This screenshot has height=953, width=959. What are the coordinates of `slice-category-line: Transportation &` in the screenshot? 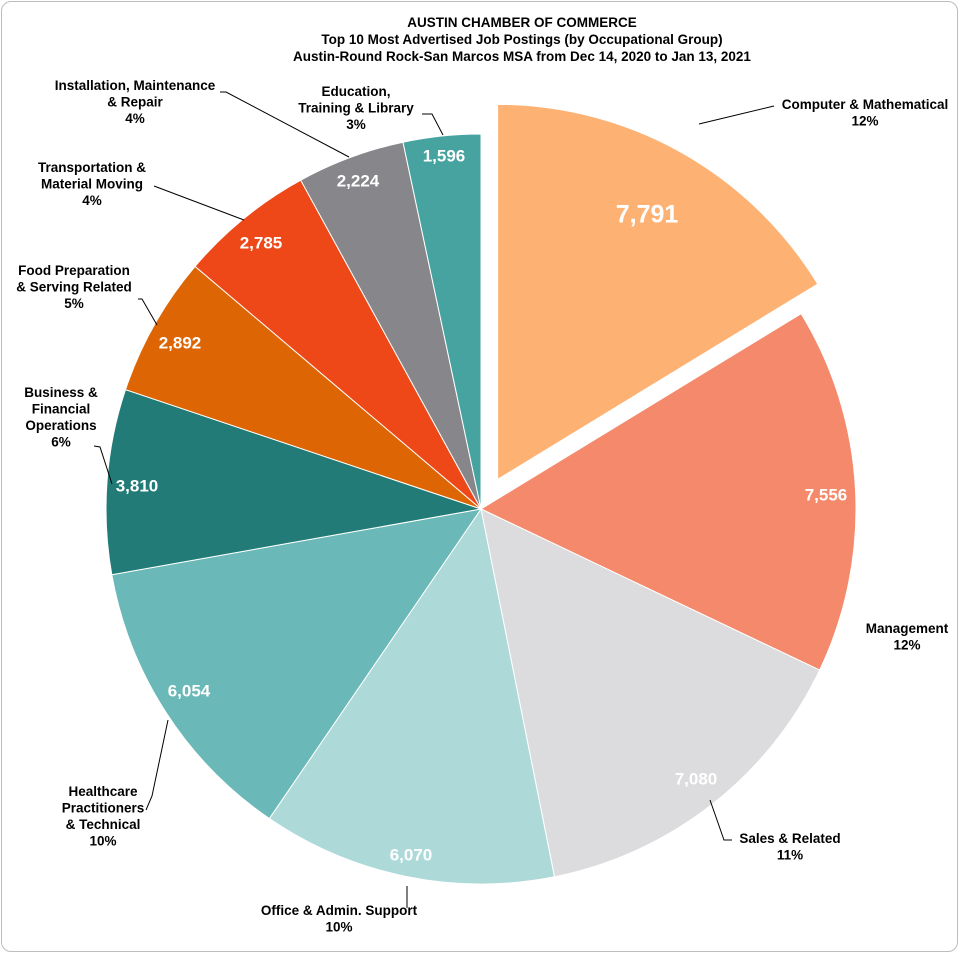 It's located at (92, 167).